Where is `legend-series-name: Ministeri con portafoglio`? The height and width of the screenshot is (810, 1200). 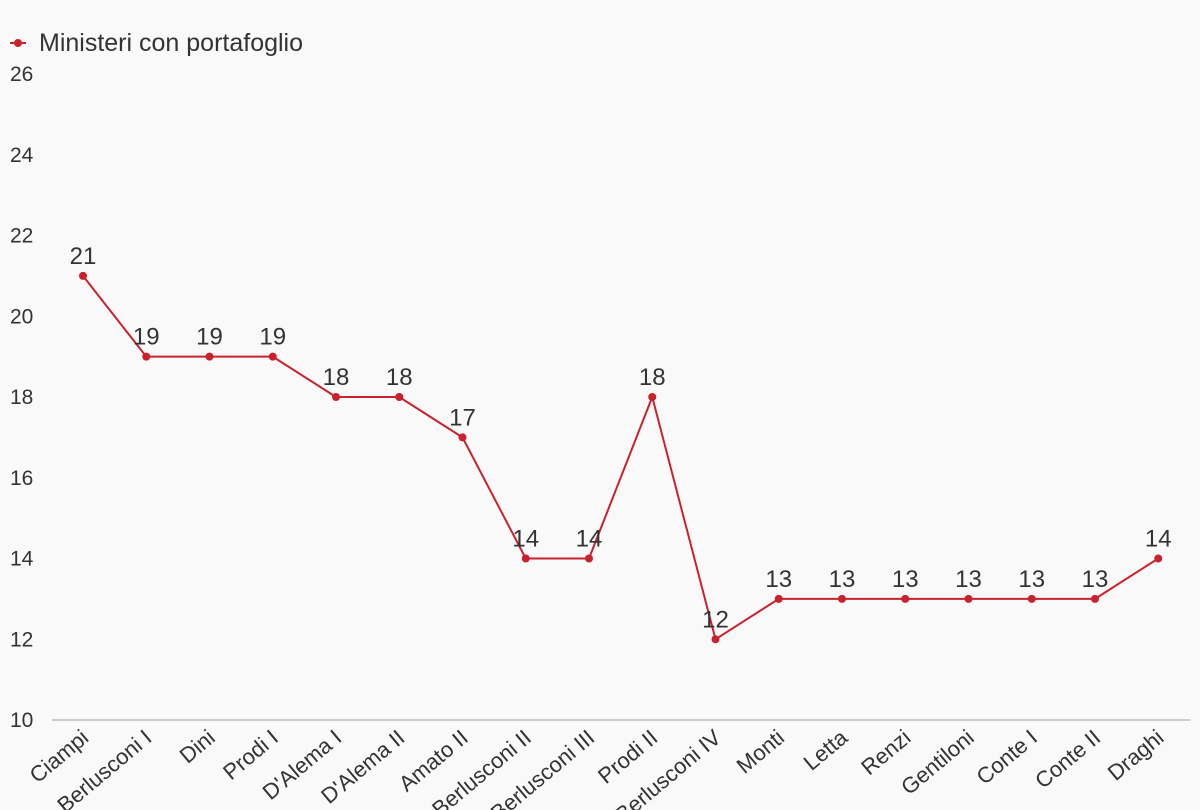
legend-series-name: Ministeri con portafoglio is located at coordinates (171, 43).